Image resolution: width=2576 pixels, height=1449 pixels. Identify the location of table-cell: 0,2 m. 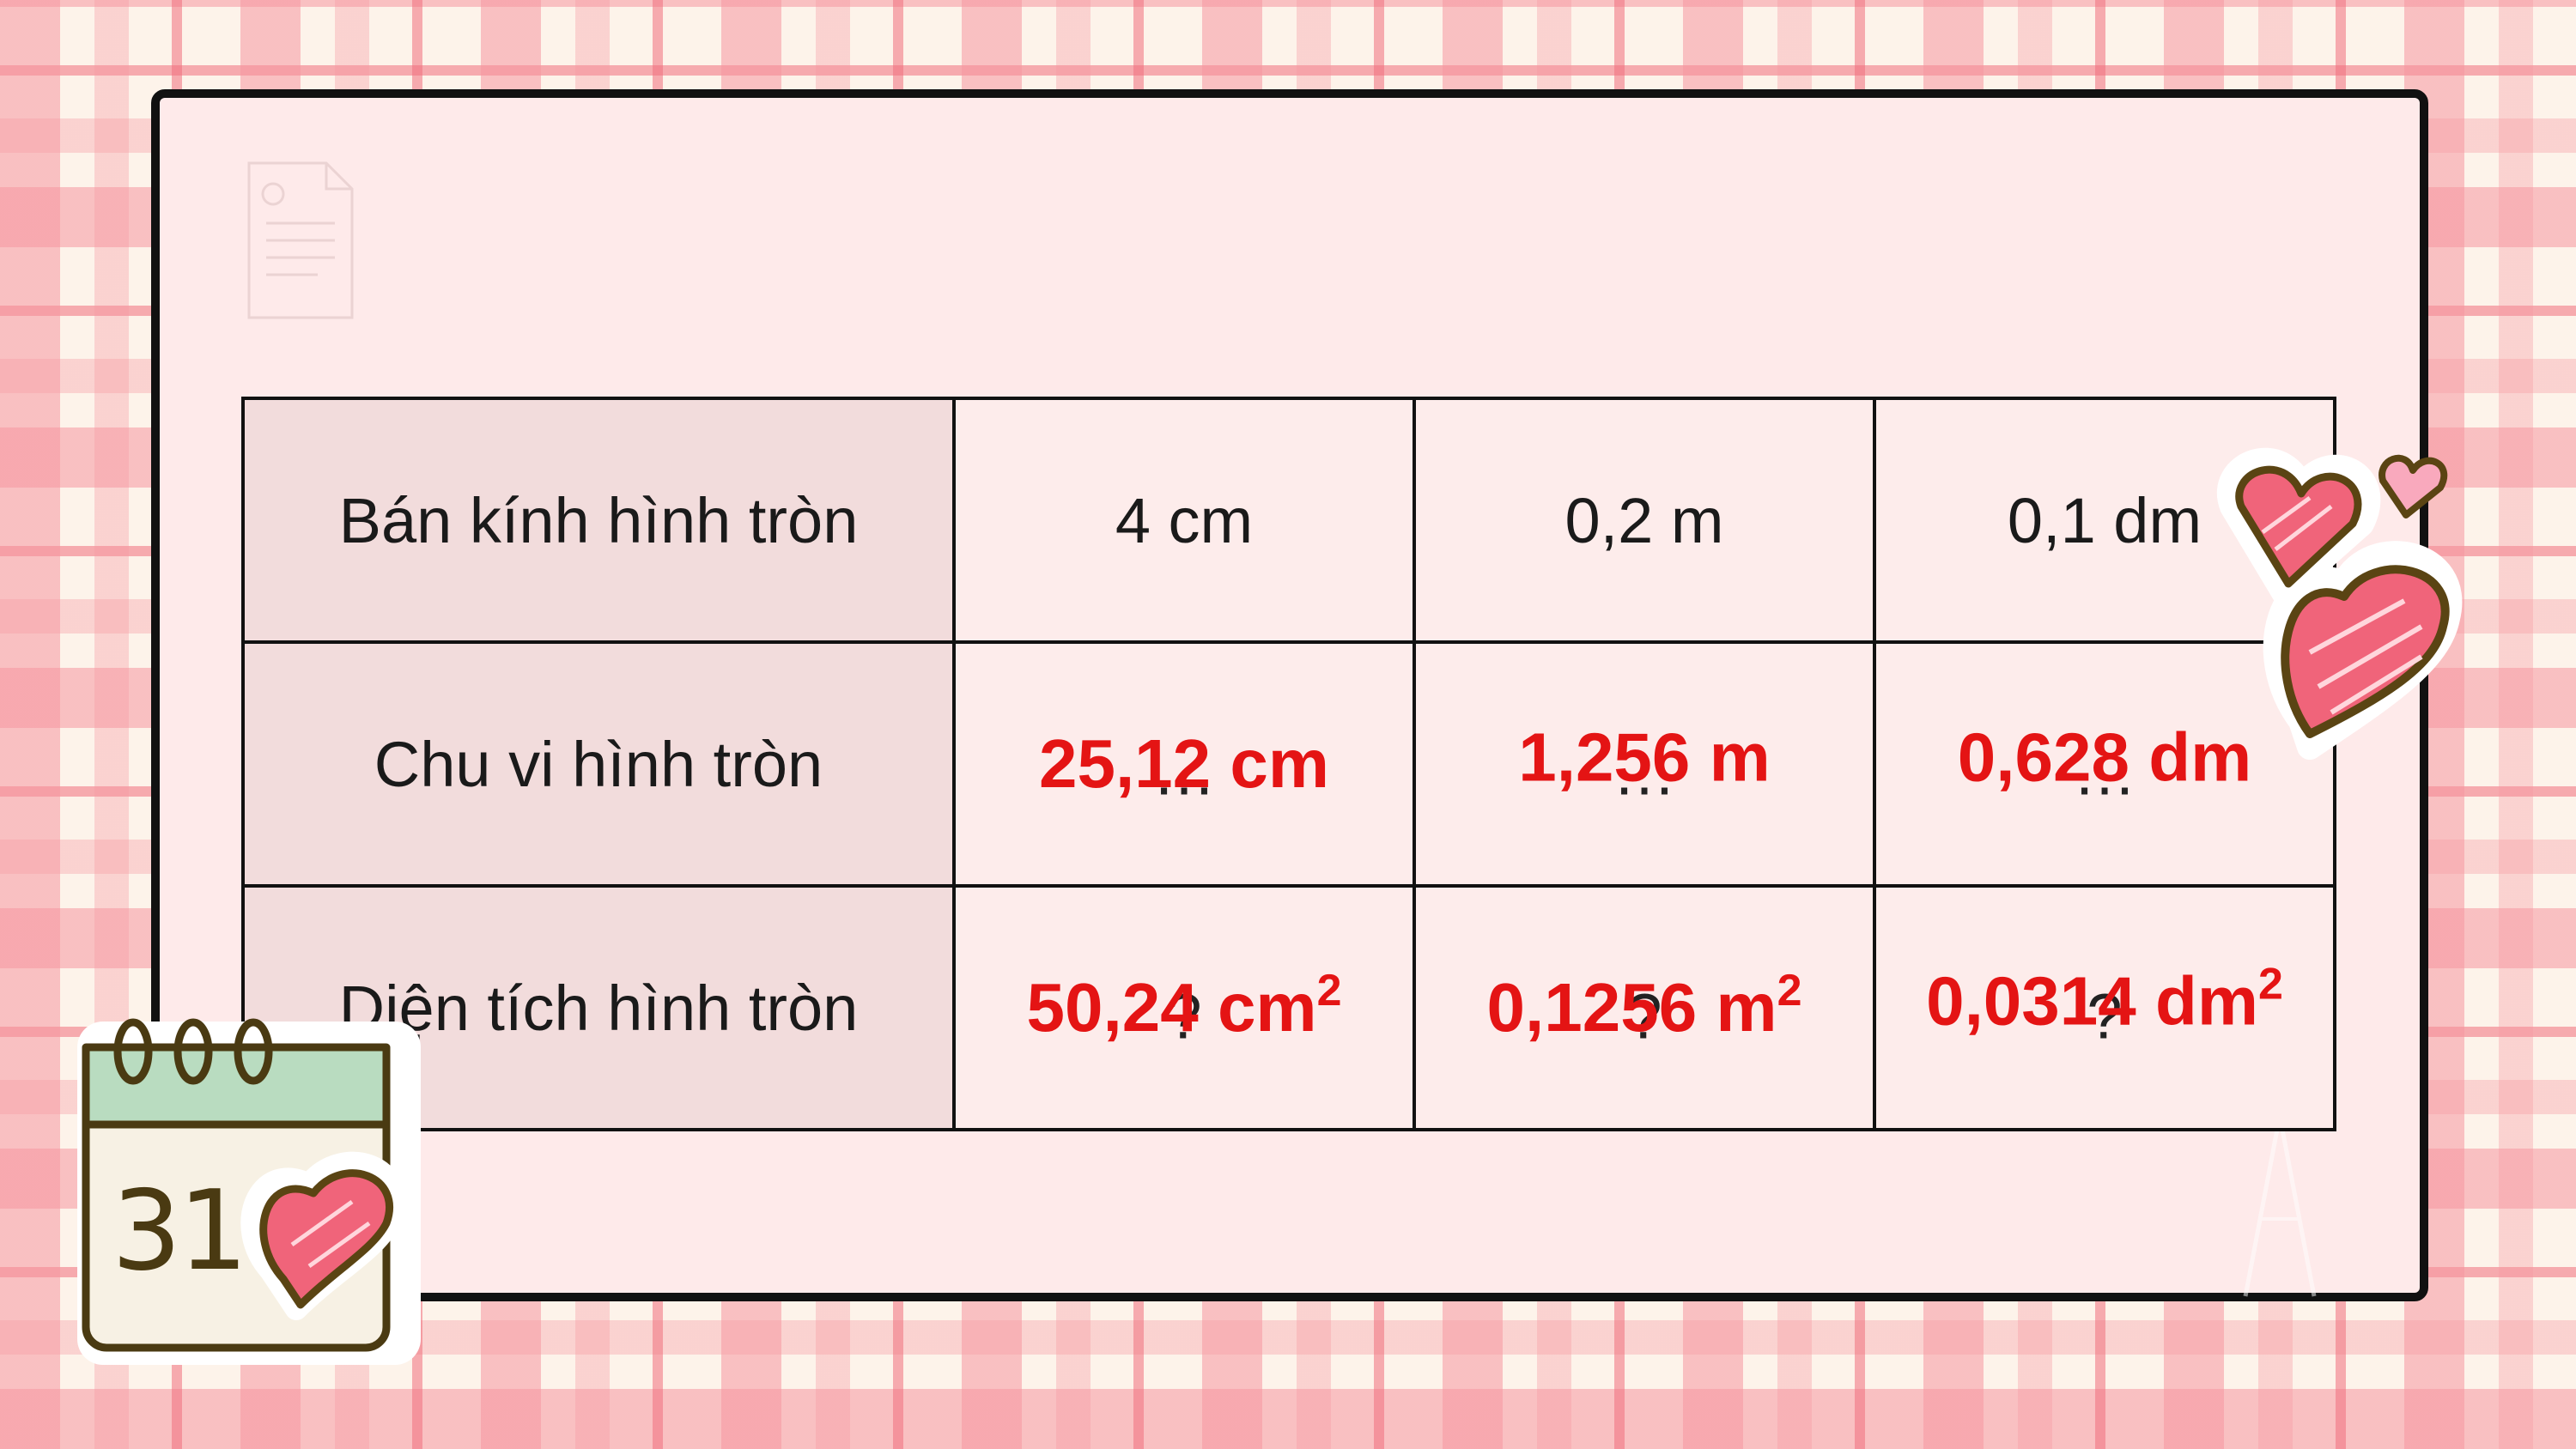
(1645, 520).